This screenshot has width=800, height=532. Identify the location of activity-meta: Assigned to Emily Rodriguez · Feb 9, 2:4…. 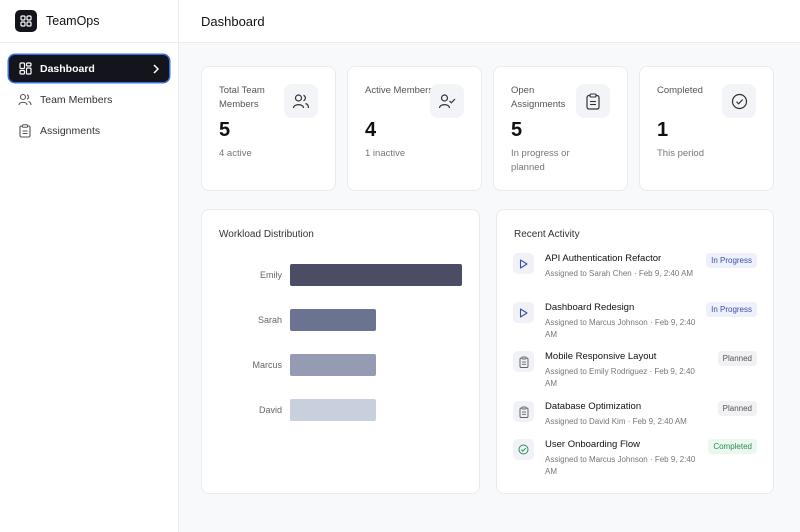
(620, 377).